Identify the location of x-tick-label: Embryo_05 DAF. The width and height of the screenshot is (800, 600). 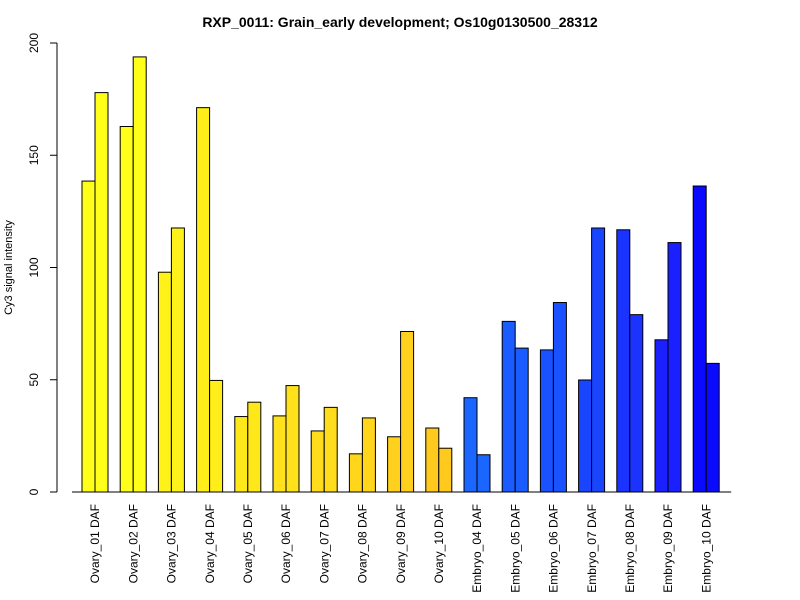
(515, 548).